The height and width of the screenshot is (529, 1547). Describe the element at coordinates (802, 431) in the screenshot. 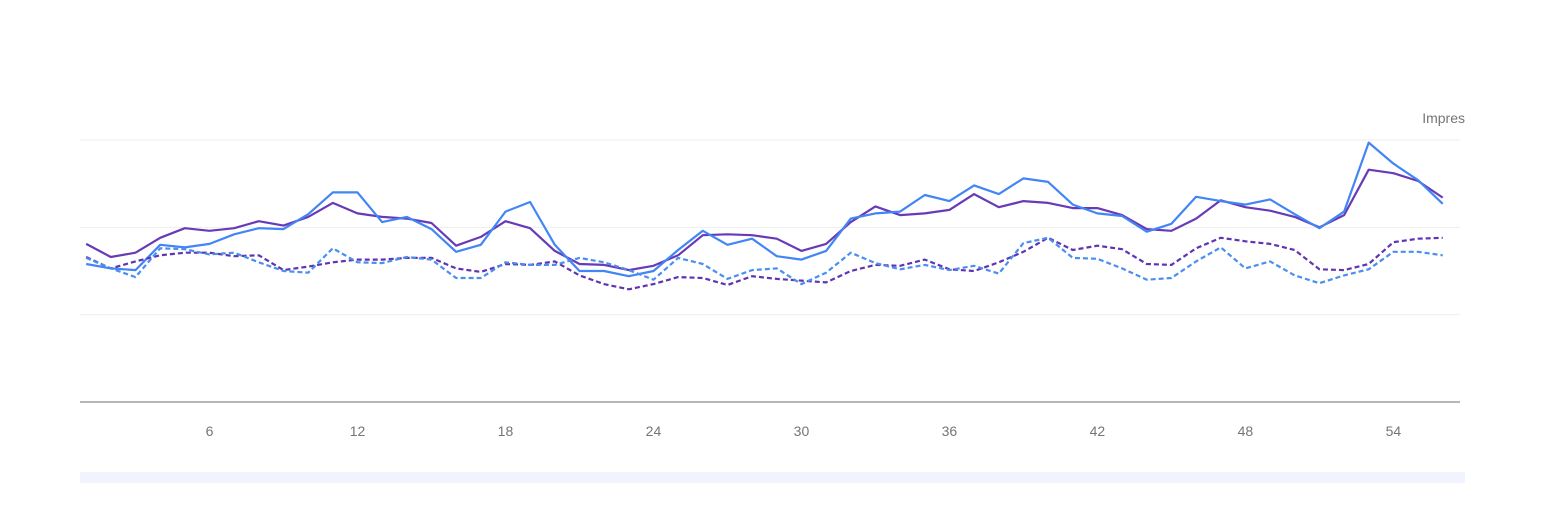

I see `x-tick-label: 30` at that location.